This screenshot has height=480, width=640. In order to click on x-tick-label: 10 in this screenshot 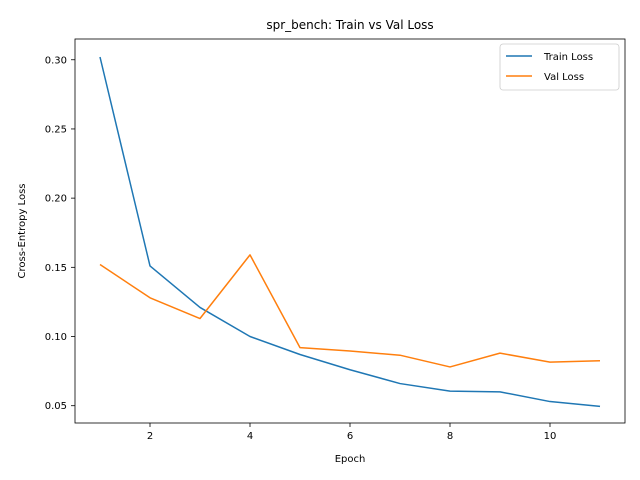, I will do `click(550, 436)`.